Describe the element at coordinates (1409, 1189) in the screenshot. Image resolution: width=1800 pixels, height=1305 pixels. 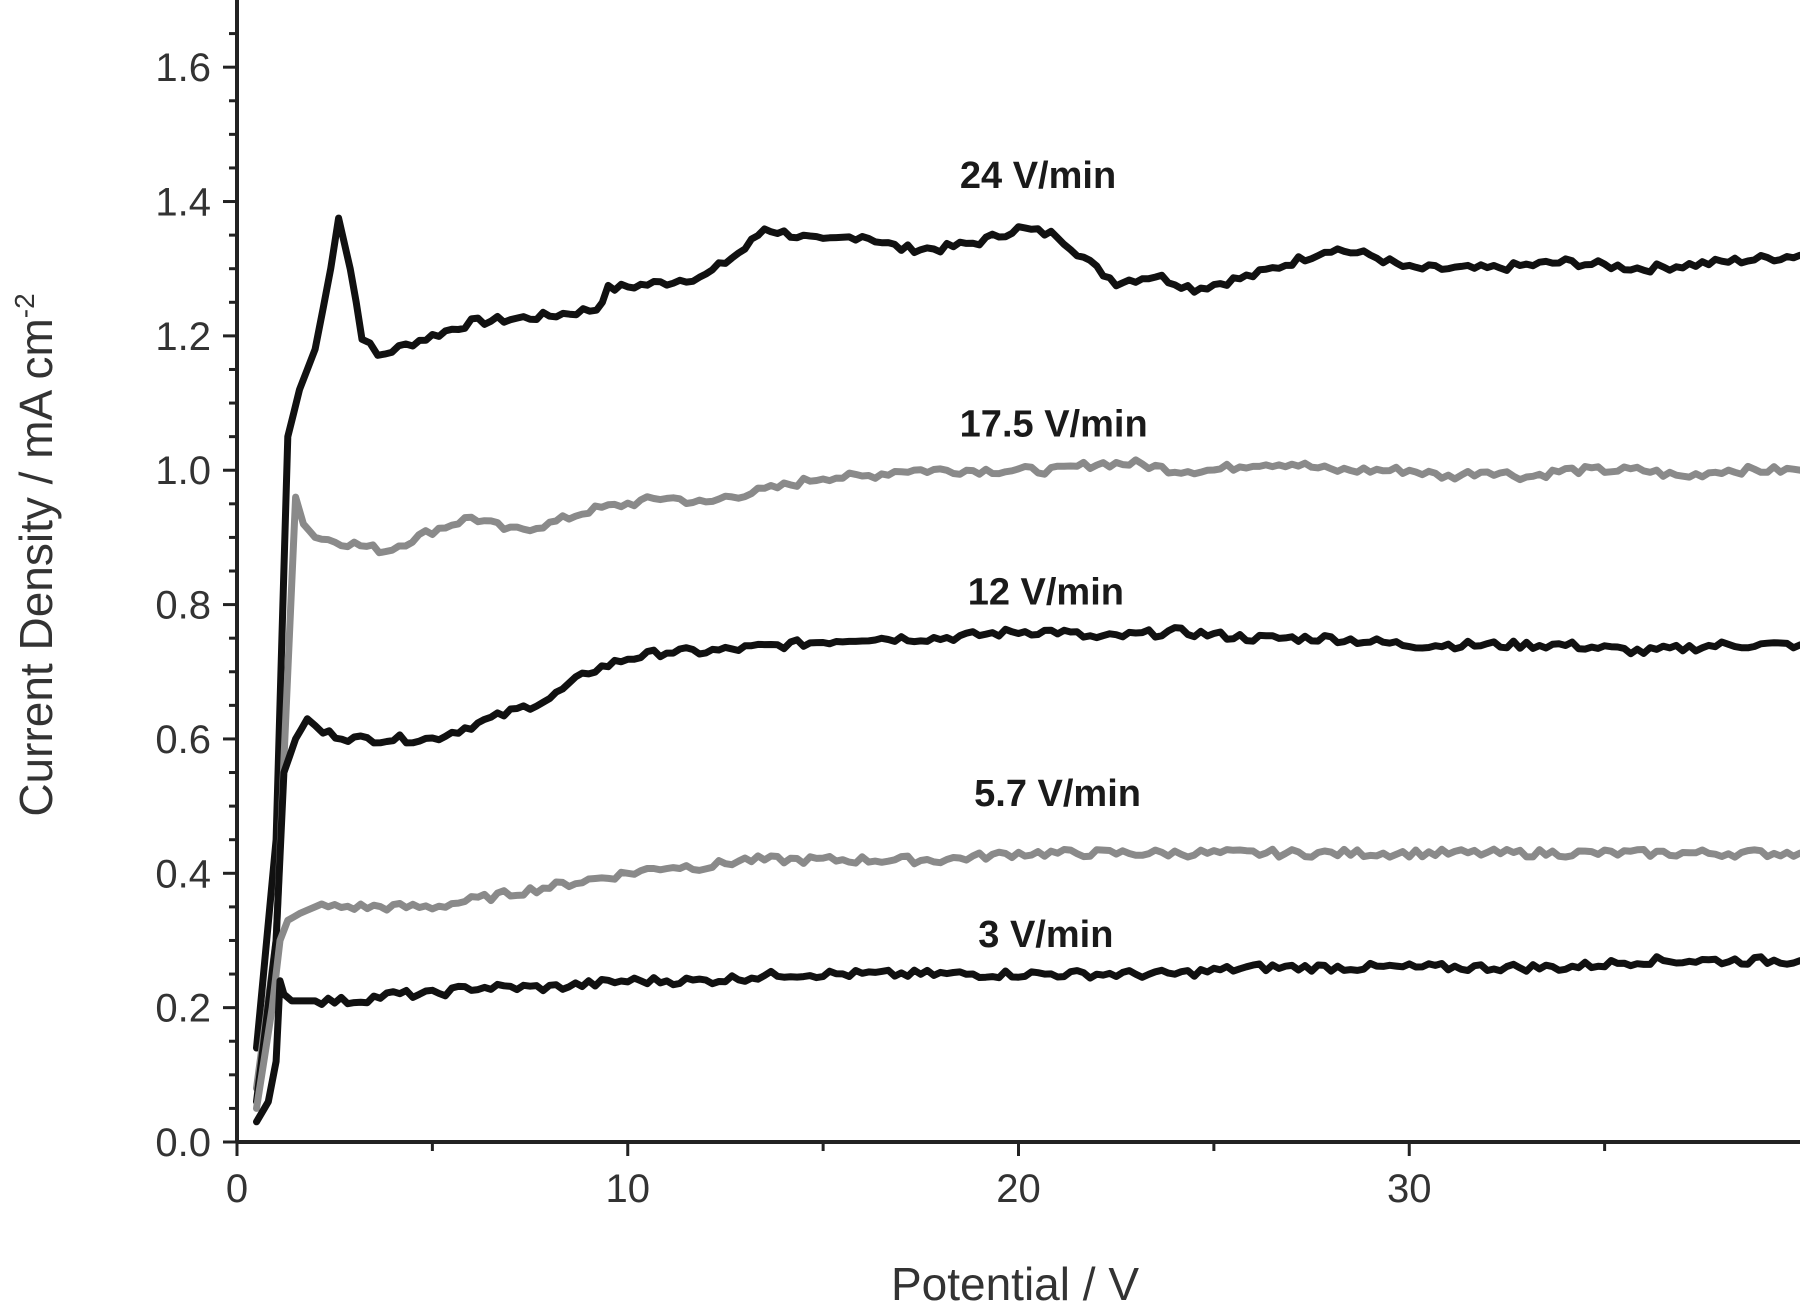
I see `x-tick-label: 30` at that location.